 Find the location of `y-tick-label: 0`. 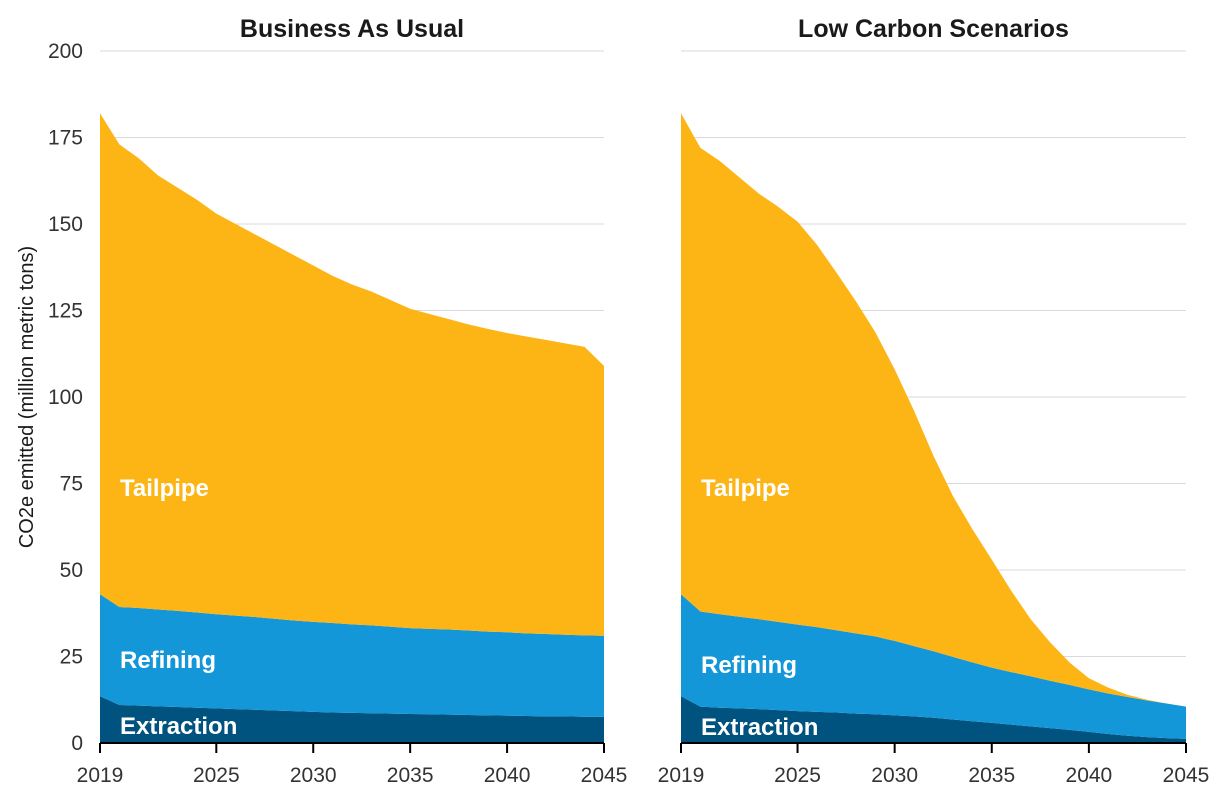

y-tick-label: 0 is located at coordinates (77, 743).